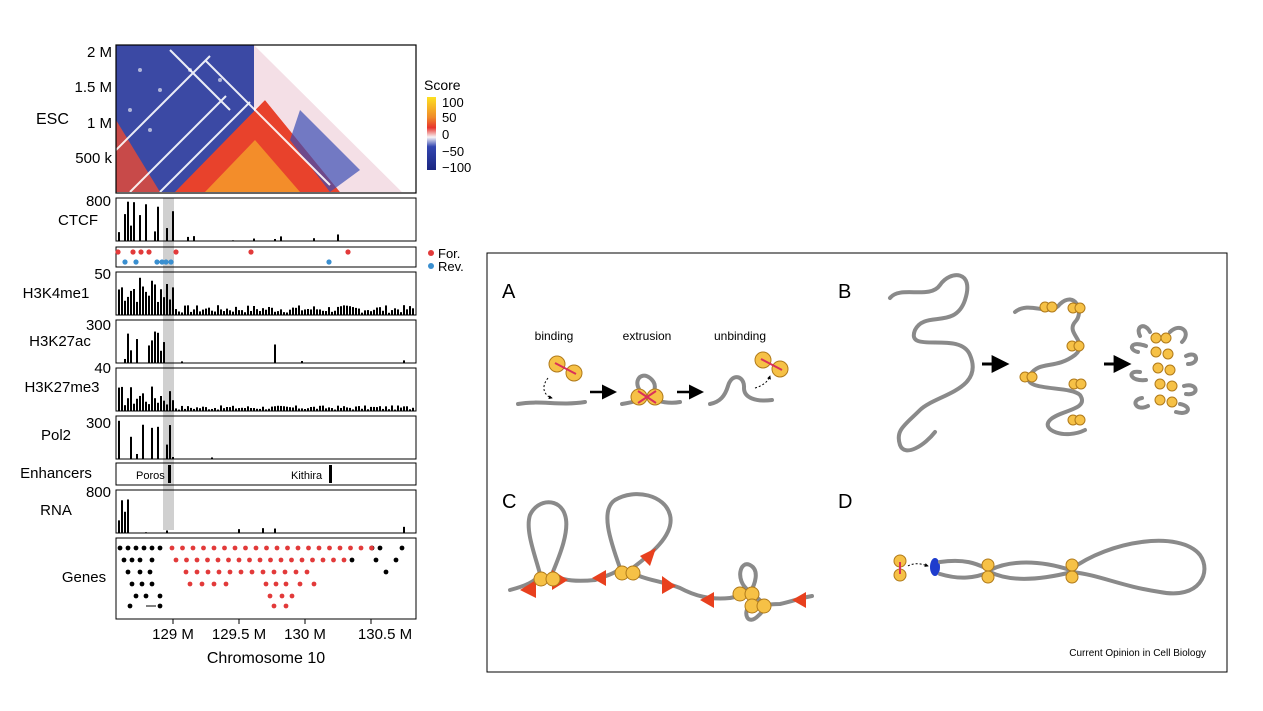 The image size is (1263, 711). What do you see at coordinates (98, 423) in the screenshot?
I see `track-max: 300` at bounding box center [98, 423].